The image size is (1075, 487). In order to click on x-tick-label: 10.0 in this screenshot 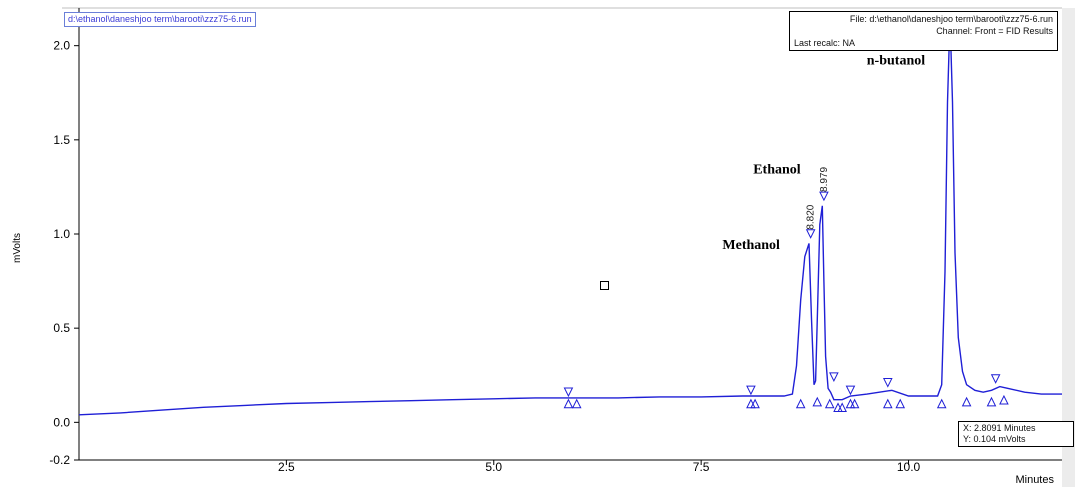, I will do `click(909, 467)`.